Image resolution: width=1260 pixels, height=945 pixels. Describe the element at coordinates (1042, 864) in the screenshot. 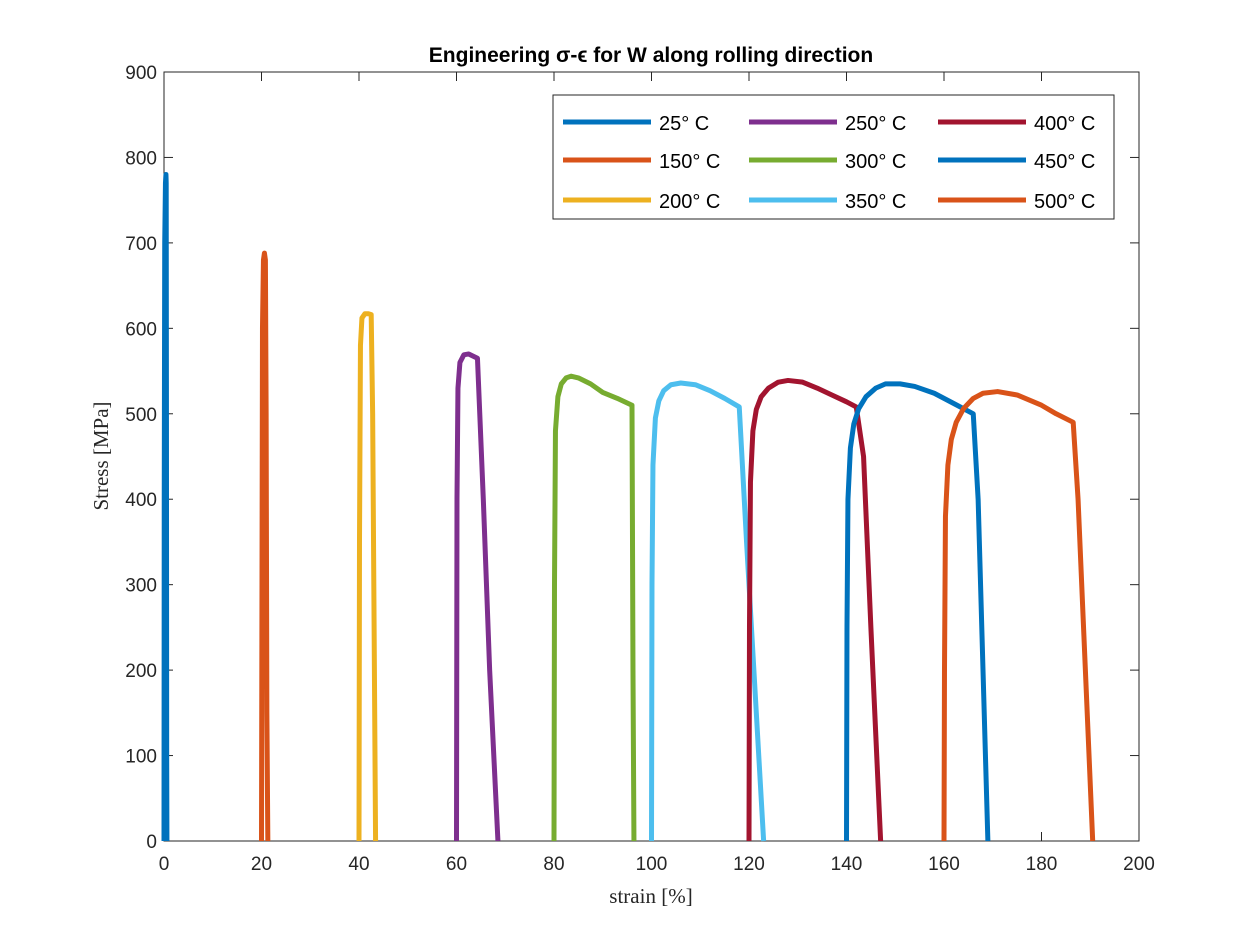

I see `x-tick-label: 180` at that location.